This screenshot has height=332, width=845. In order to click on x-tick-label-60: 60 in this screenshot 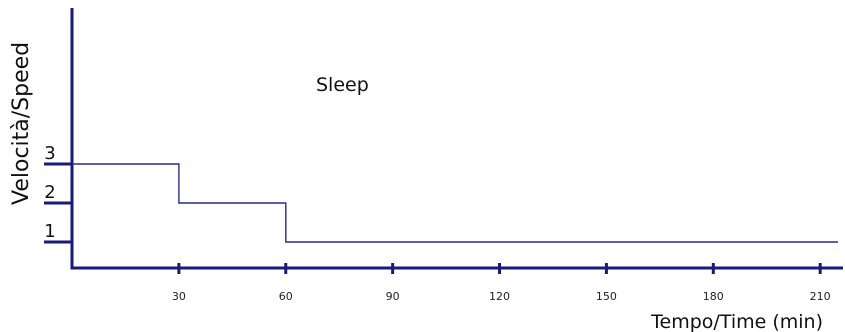, I will do `click(286, 296)`.